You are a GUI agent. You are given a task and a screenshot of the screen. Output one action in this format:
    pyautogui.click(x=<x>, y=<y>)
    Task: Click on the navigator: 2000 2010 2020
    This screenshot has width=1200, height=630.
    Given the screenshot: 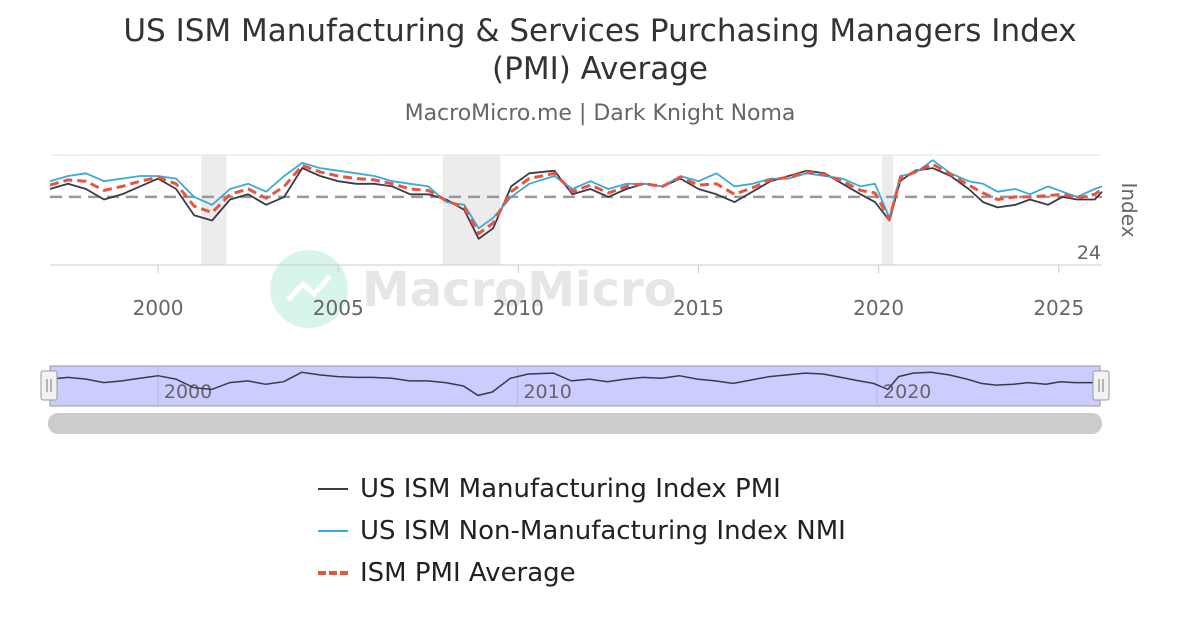 What is the action you would take?
    pyautogui.click(x=575, y=399)
    